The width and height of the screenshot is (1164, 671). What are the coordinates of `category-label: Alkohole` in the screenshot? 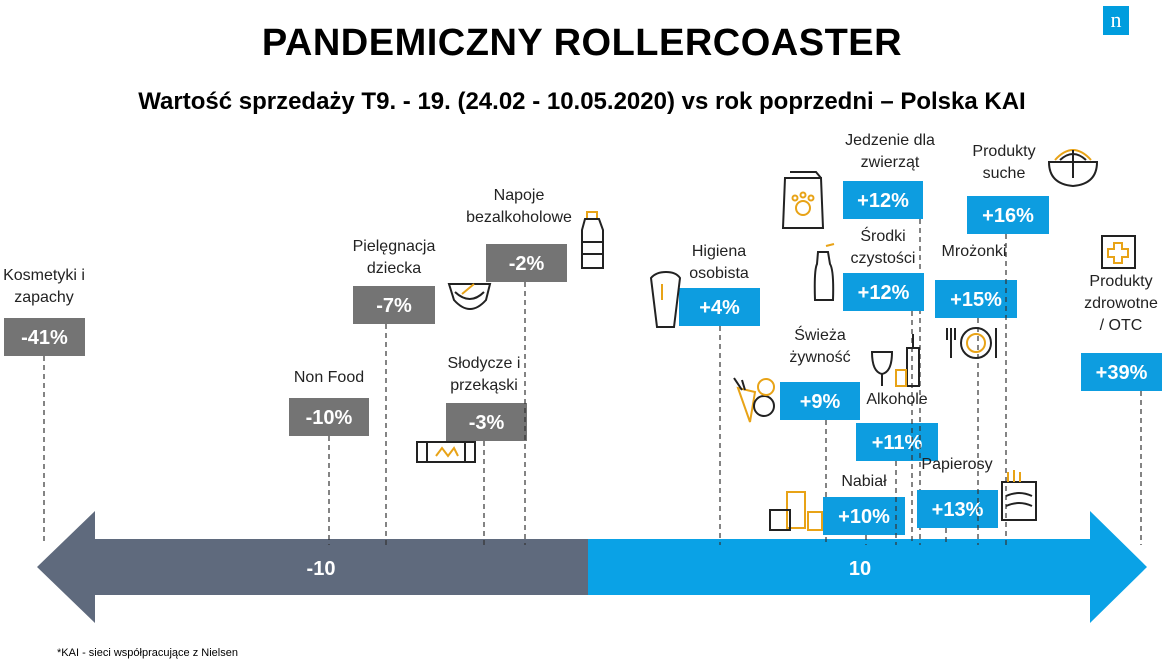 It's located at (896, 399).